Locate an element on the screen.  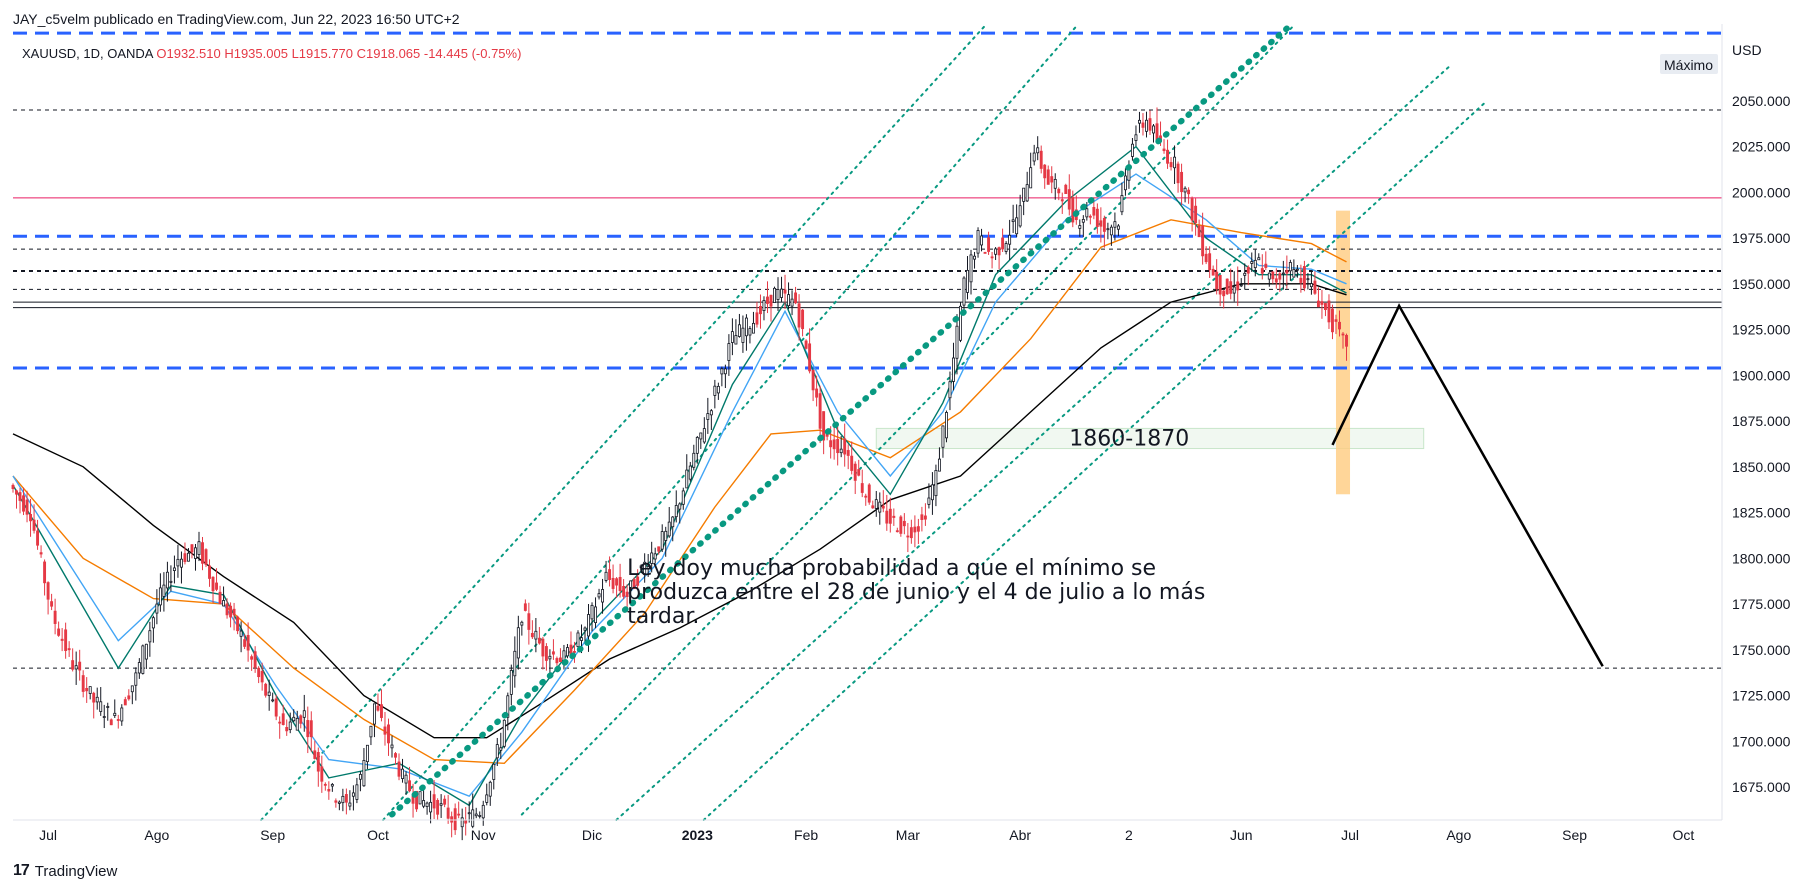
y-tick-label: 1925.000 is located at coordinates (1761, 330).